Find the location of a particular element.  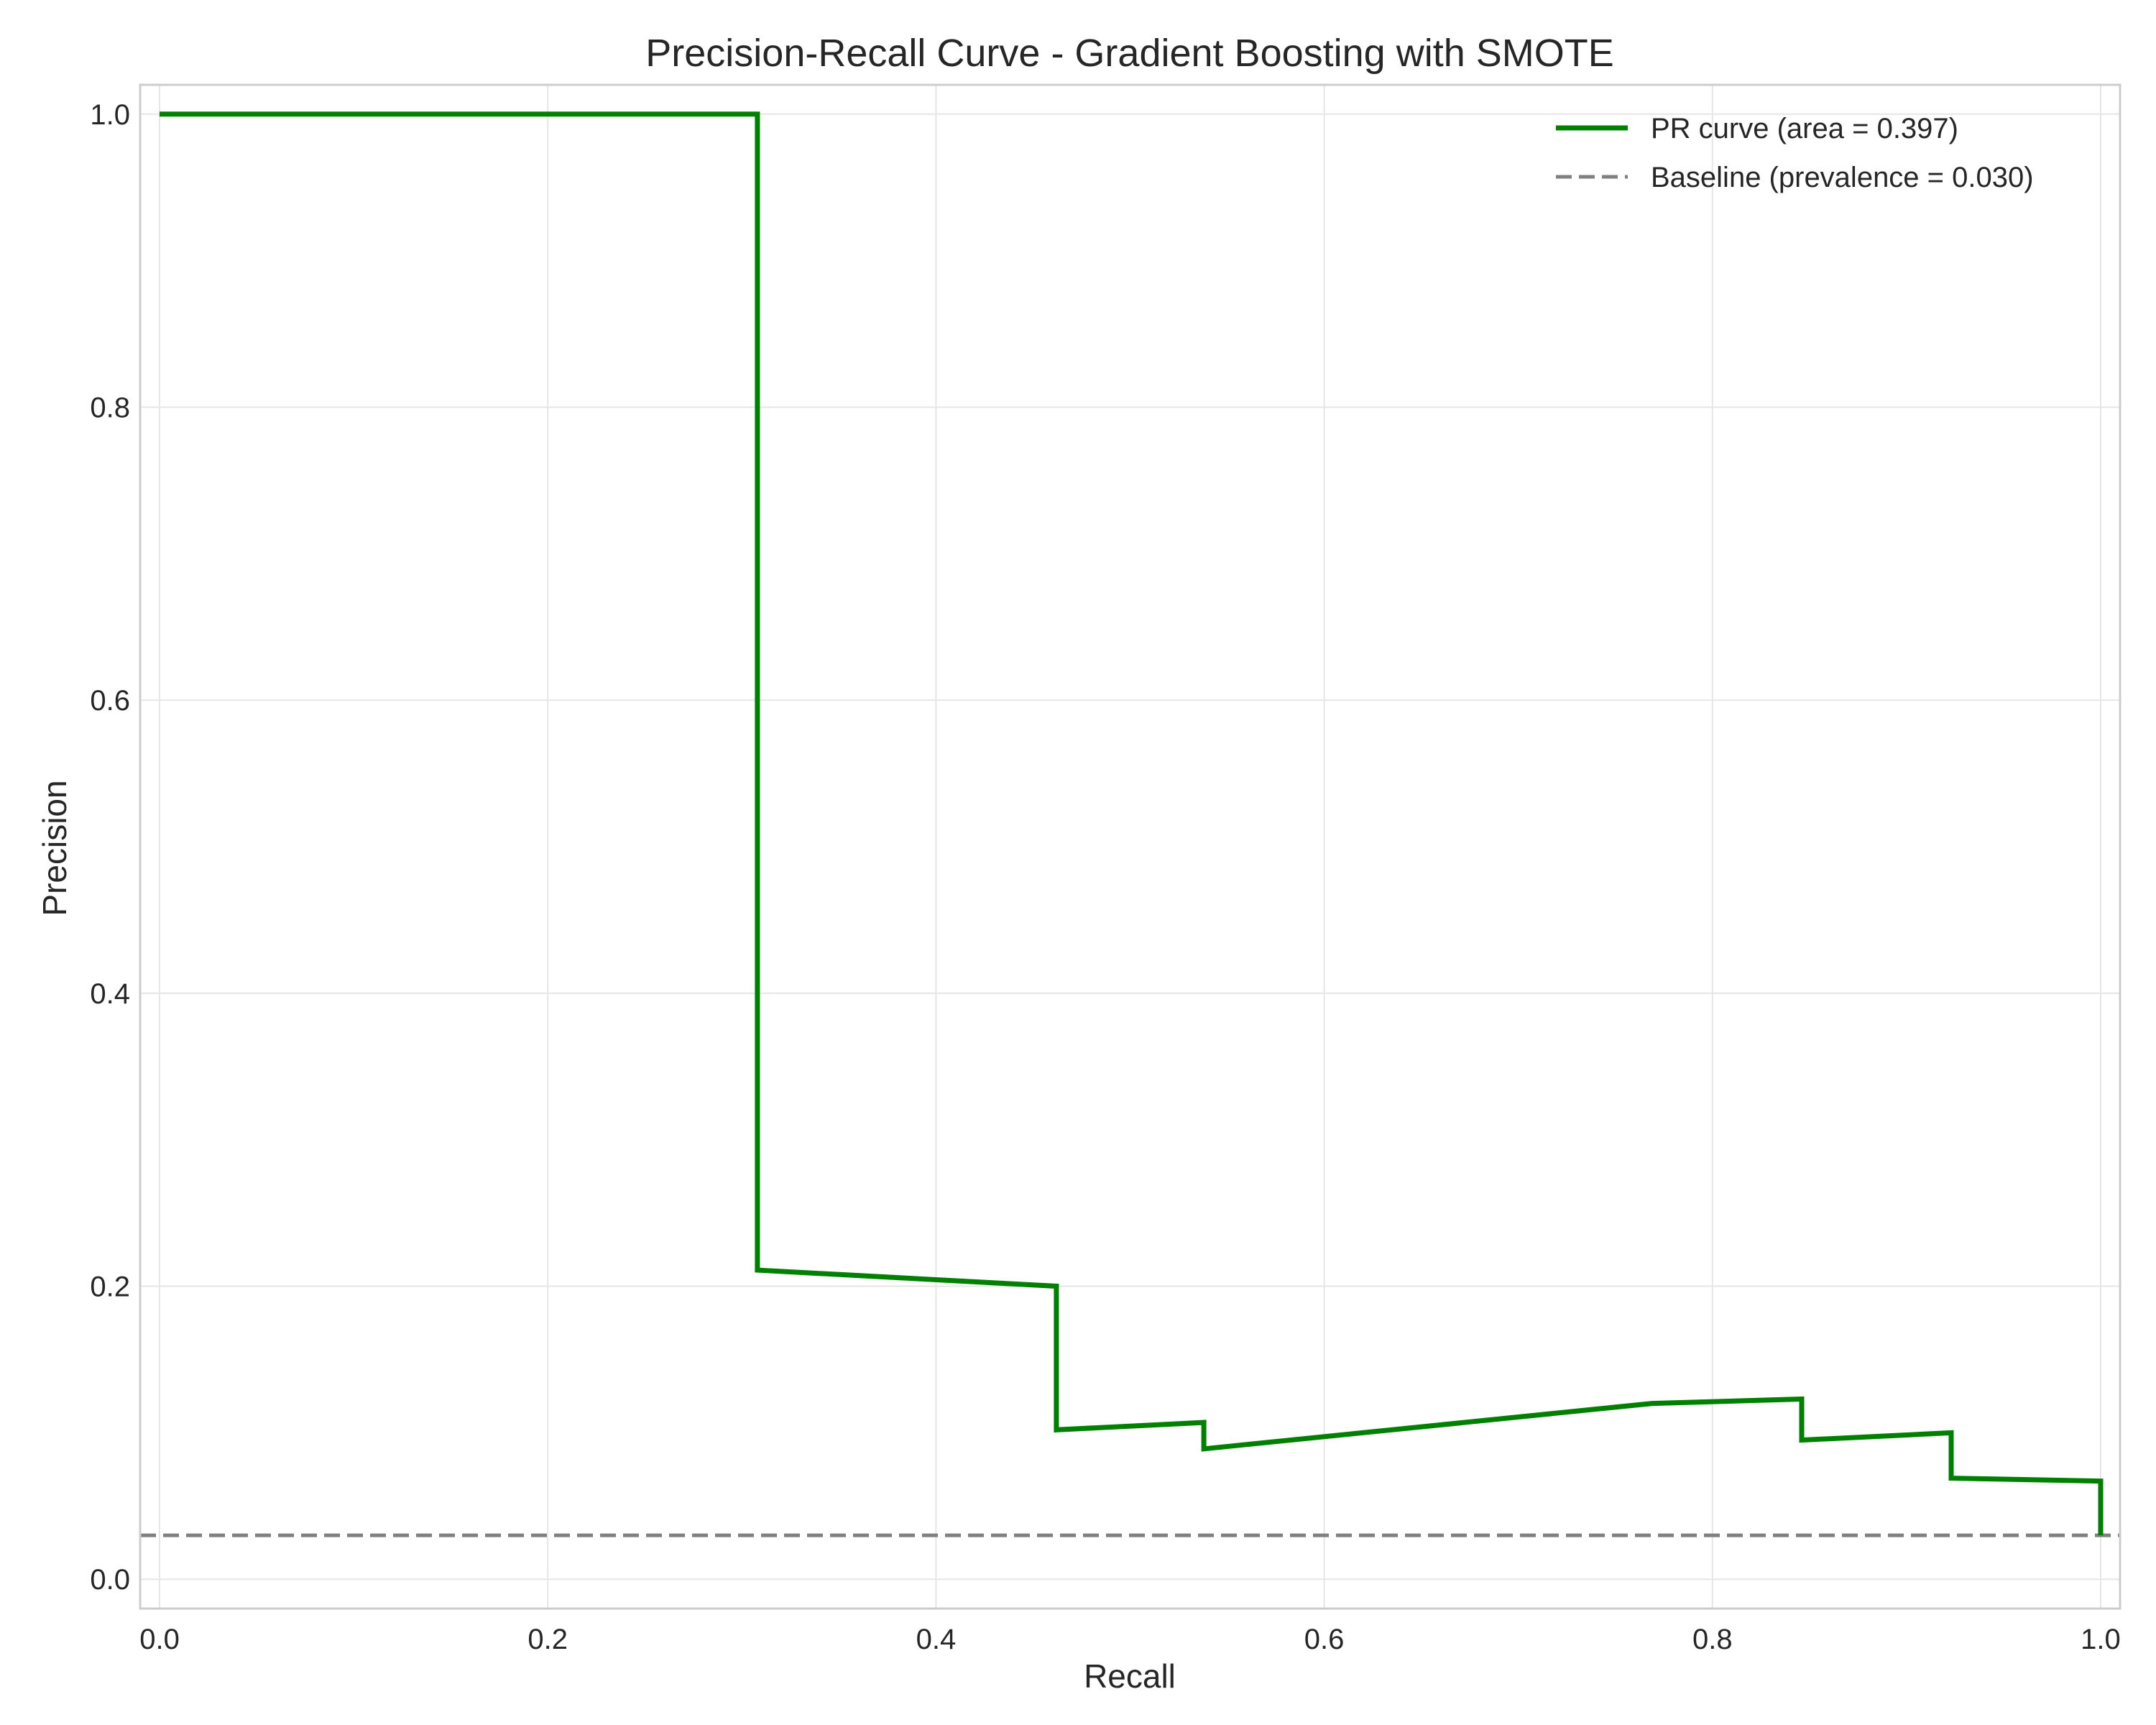

y-tick-label-0: 0.0 is located at coordinates (110, 1580).